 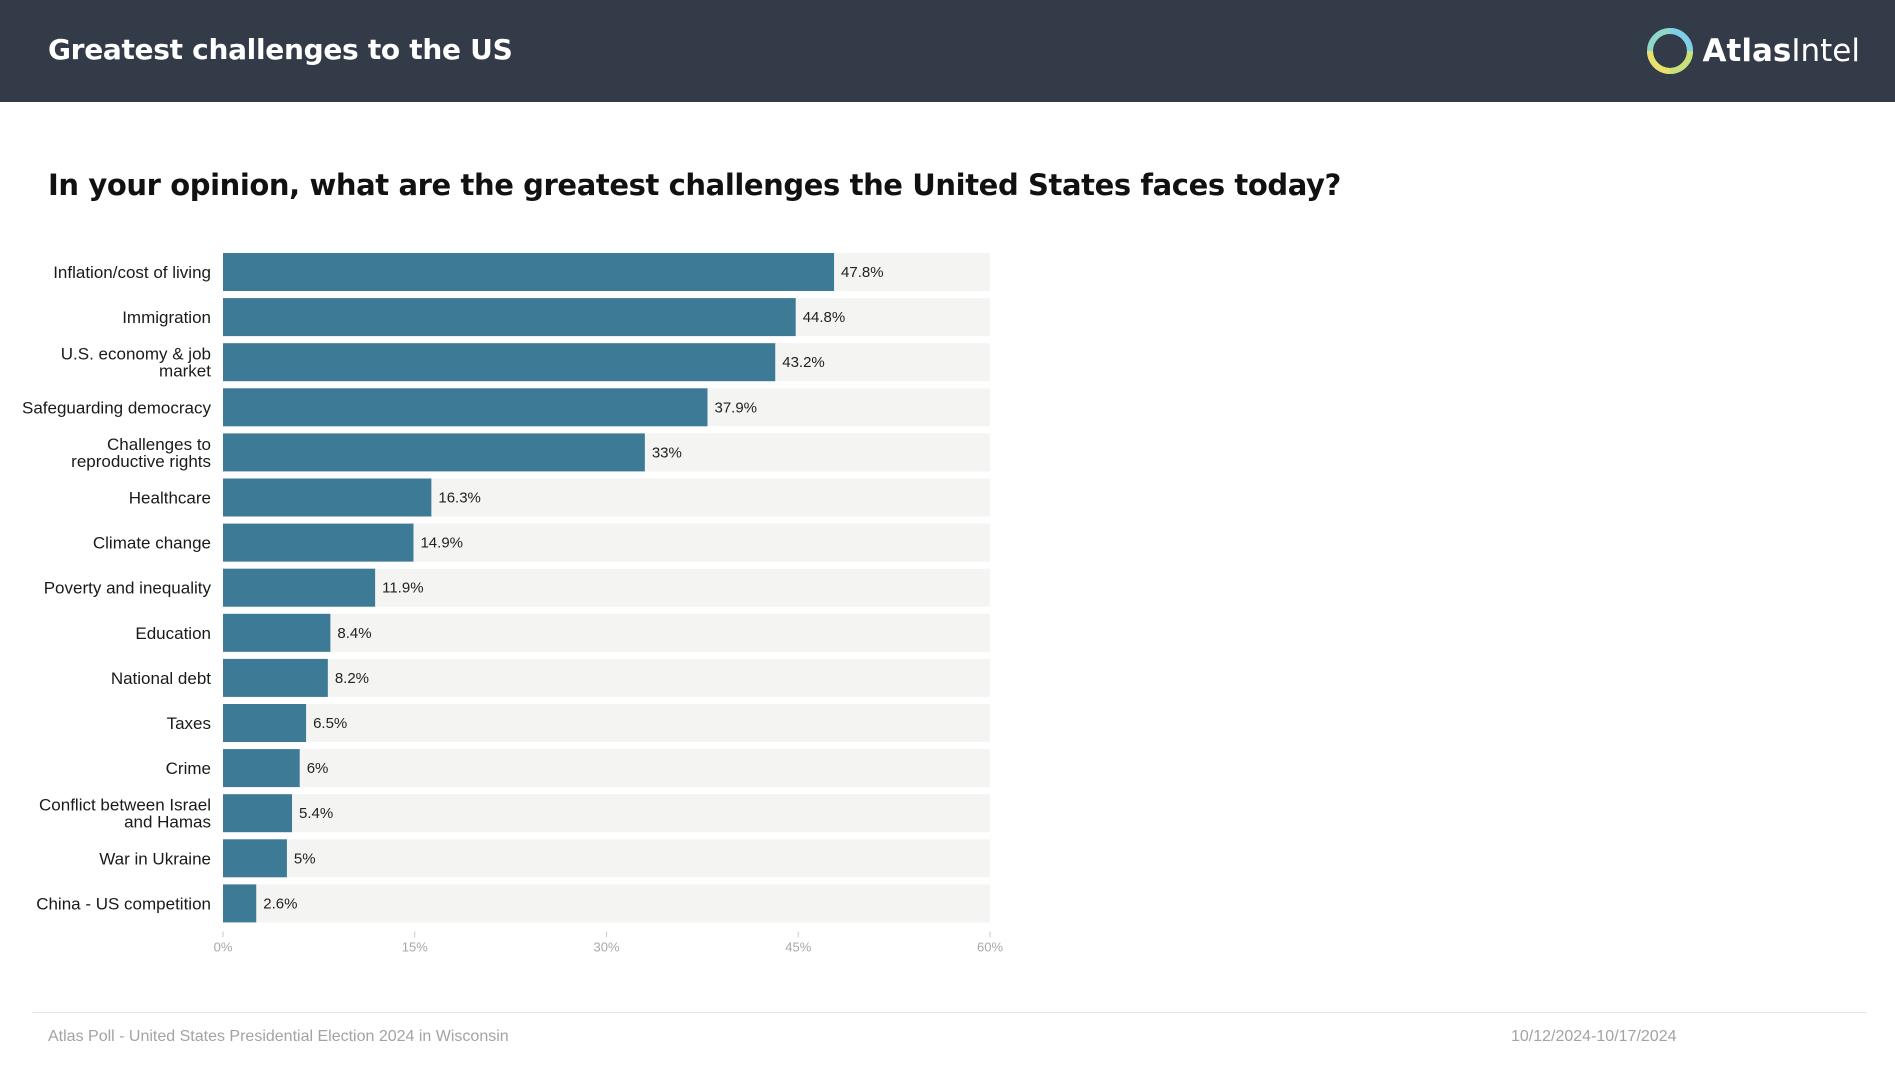 What do you see at coordinates (117, 407) in the screenshot?
I see `category-label: Safeguarding democracy` at bounding box center [117, 407].